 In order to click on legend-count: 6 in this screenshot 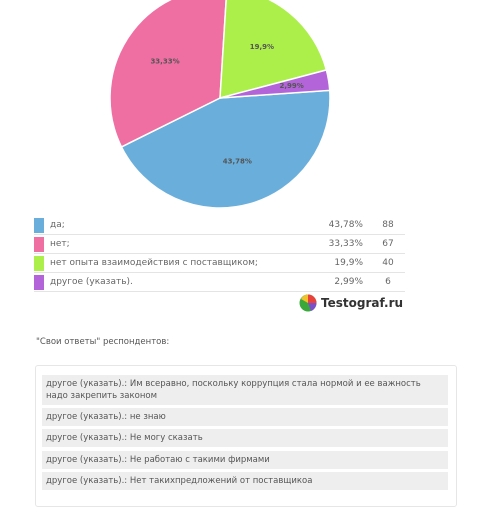, I will do `click(388, 282)`.